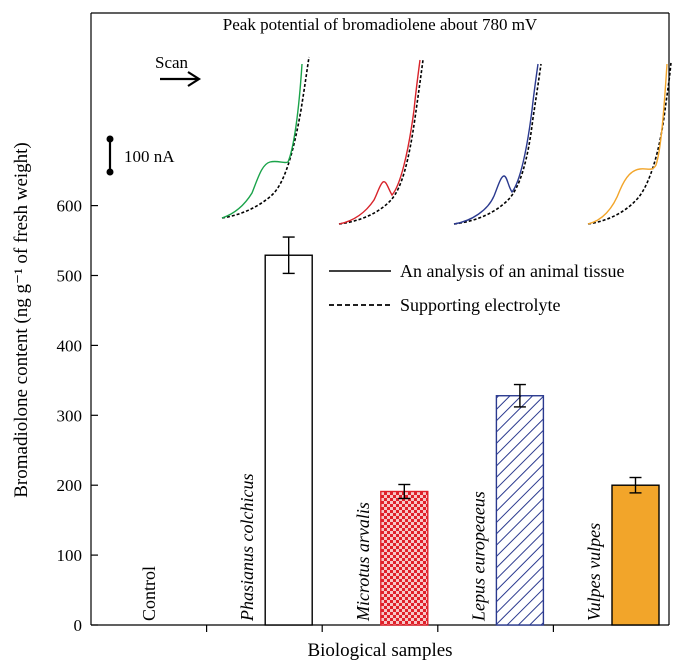  I want to click on voltammogram-lepus, so click(497, 144).